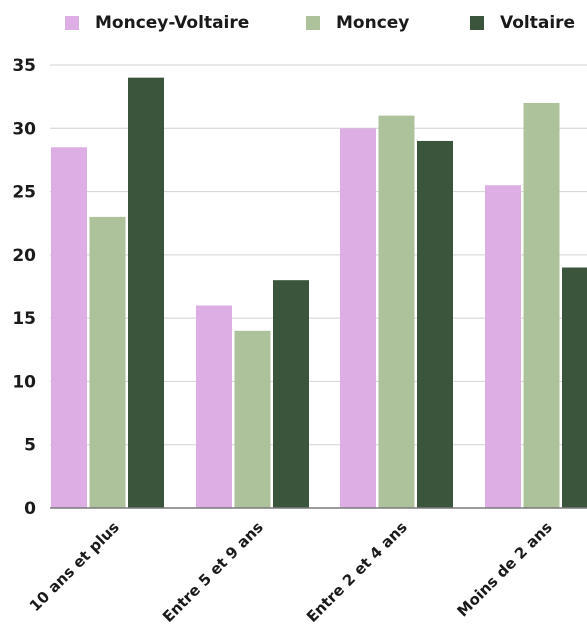 The width and height of the screenshot is (587, 632). What do you see at coordinates (24, 256) in the screenshot?
I see `y-tick-label: 20` at bounding box center [24, 256].